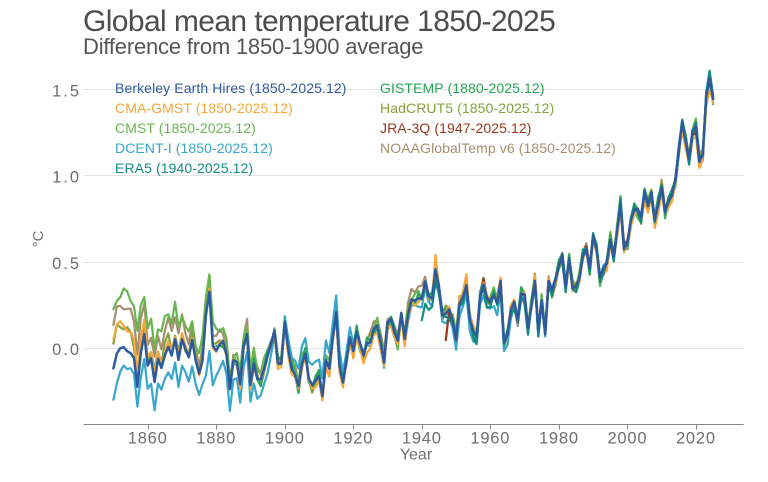 The image size is (768, 482). I want to click on svg-text: 1960, so click(490, 439).